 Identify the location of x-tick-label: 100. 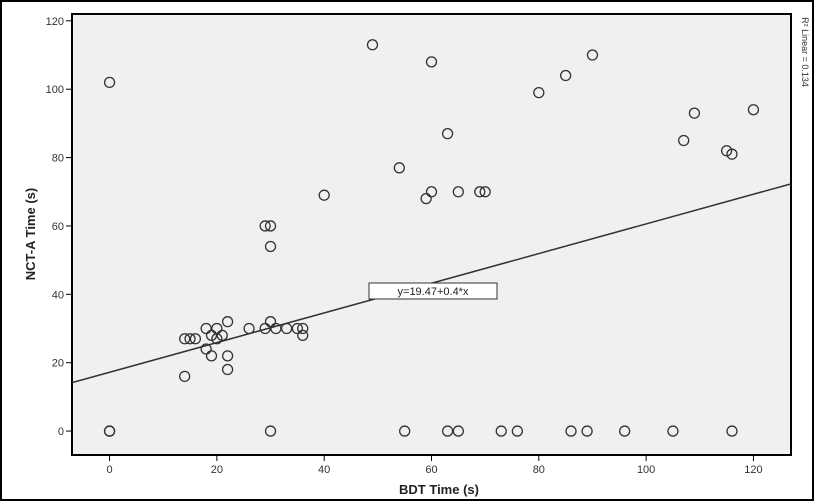
(646, 470).